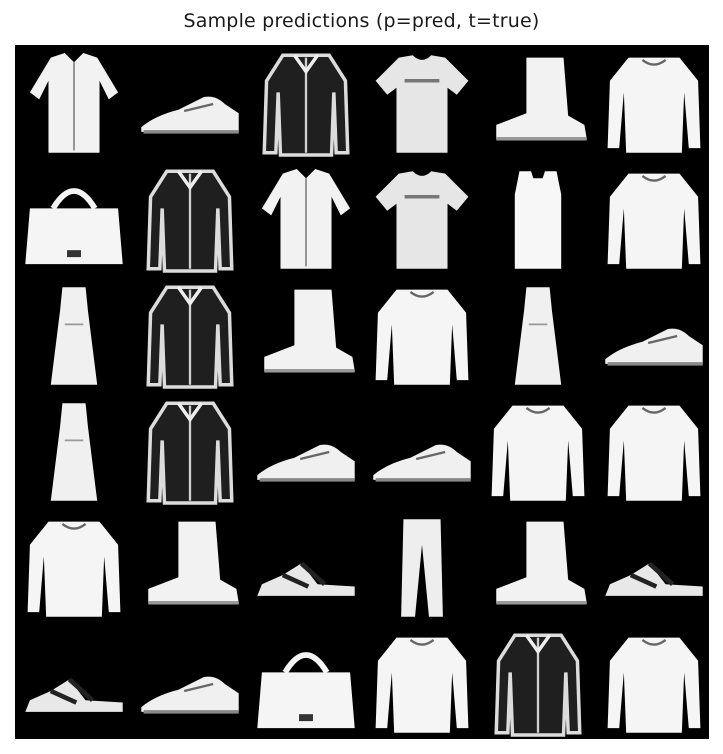  Describe the element at coordinates (361, 21) in the screenshot. I see `figure-title: Sample predictions (p=pred, t=true)` at that location.